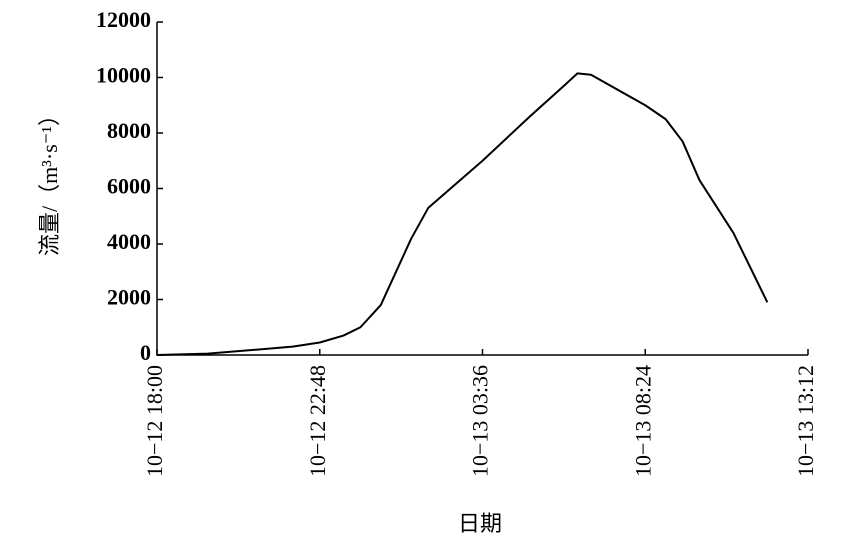  What do you see at coordinates (154, 421) in the screenshot?
I see `x-tick-label: 10−12 18:00` at bounding box center [154, 421].